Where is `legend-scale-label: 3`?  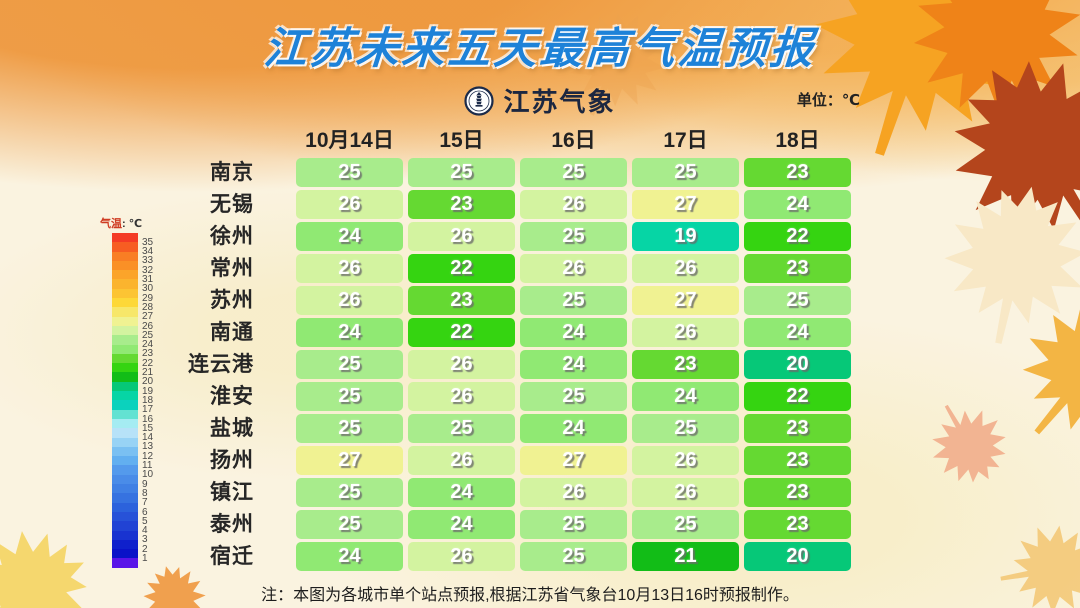
legend-scale-label: 3 is located at coordinates (145, 540).